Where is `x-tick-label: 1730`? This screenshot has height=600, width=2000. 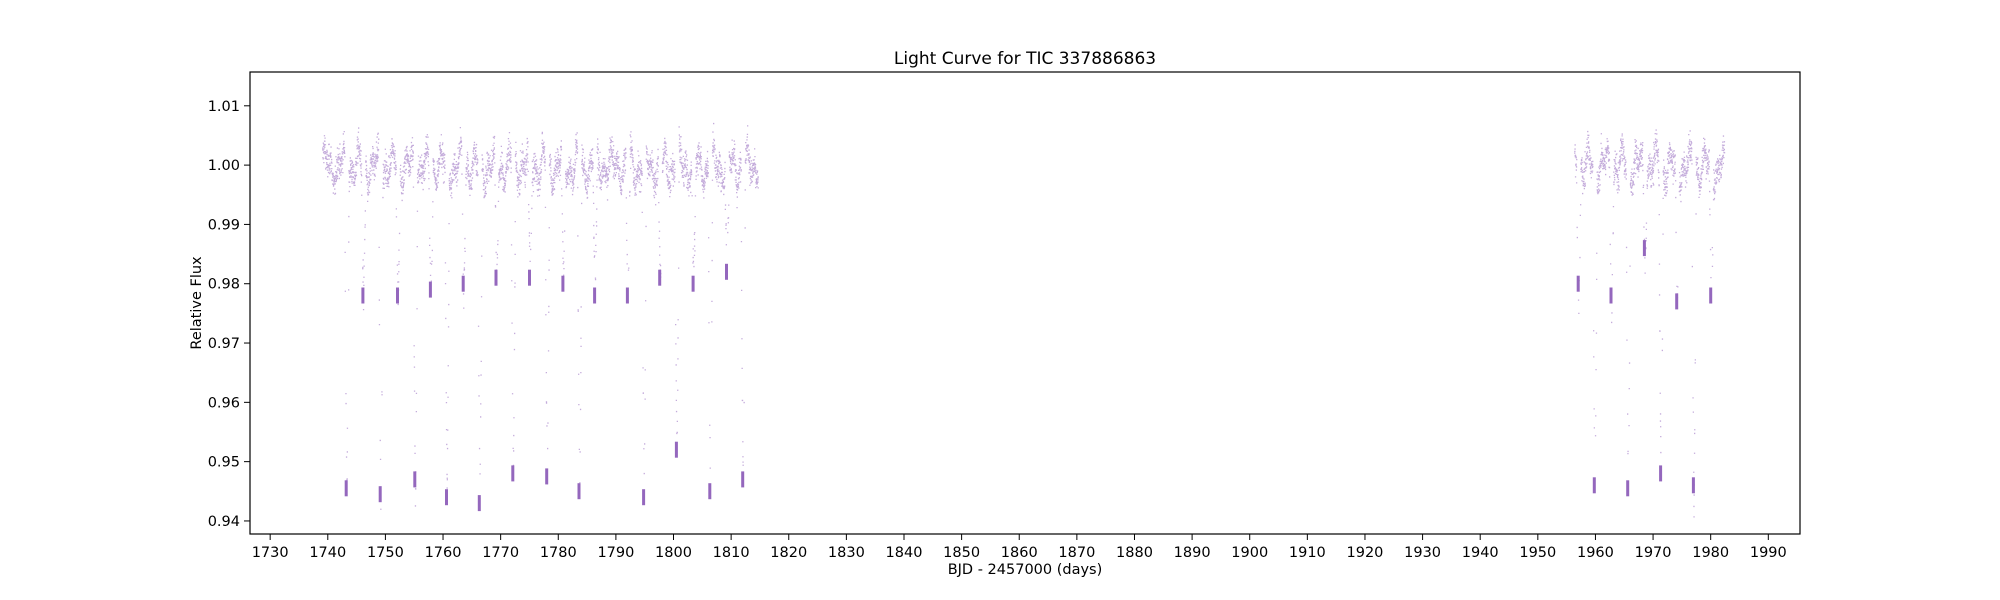
x-tick-label: 1730 is located at coordinates (270, 553).